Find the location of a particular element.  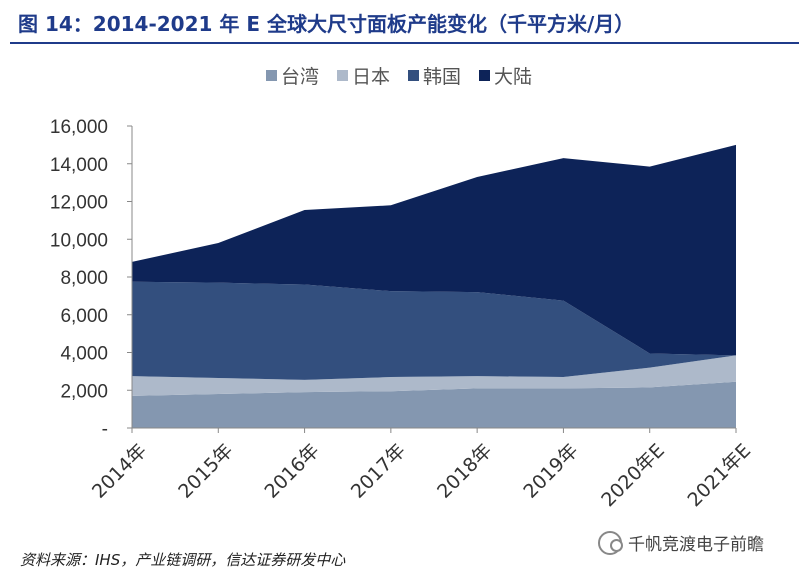

legend-label: 大陆 is located at coordinates (513, 77).